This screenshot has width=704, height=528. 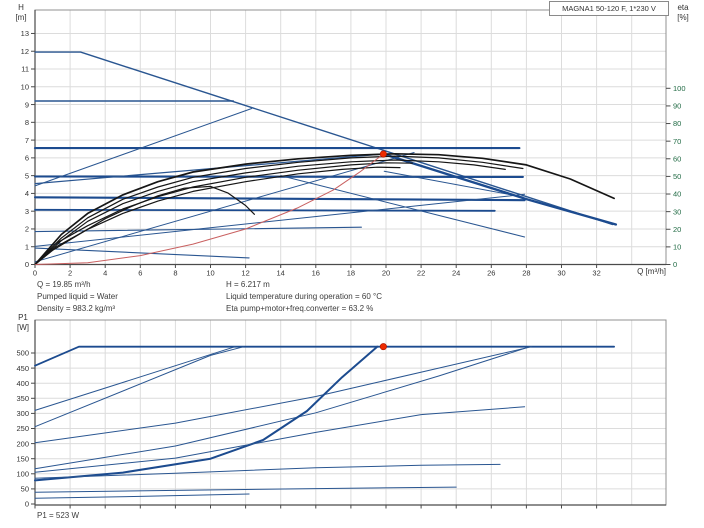 I want to click on eta-tick-label: 100, so click(x=679, y=88).